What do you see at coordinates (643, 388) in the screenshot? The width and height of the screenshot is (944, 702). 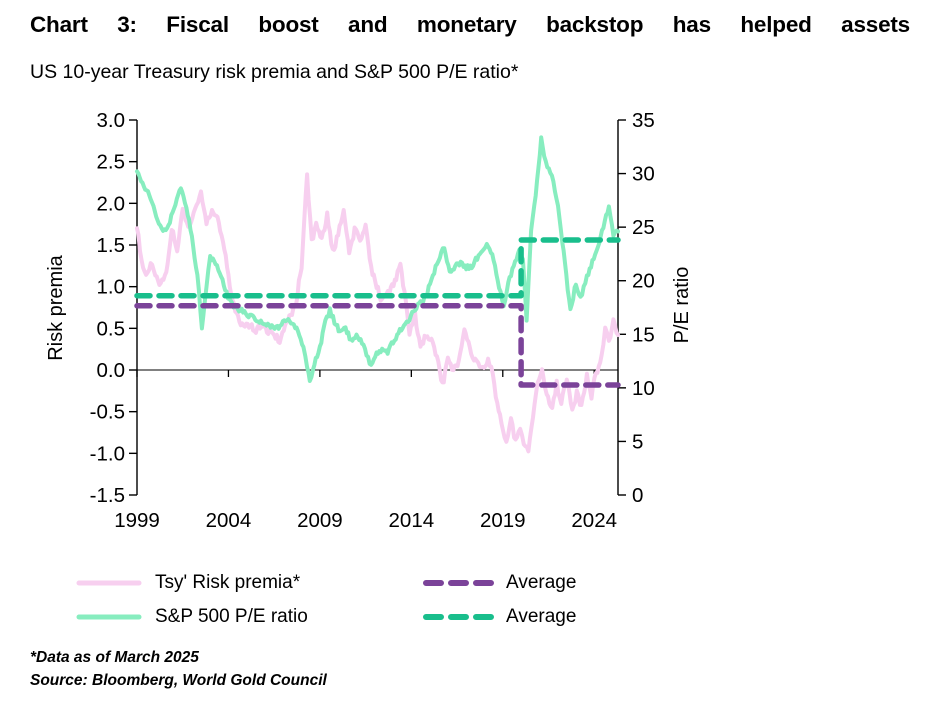 I see `right-axis-tick-label: 10` at bounding box center [643, 388].